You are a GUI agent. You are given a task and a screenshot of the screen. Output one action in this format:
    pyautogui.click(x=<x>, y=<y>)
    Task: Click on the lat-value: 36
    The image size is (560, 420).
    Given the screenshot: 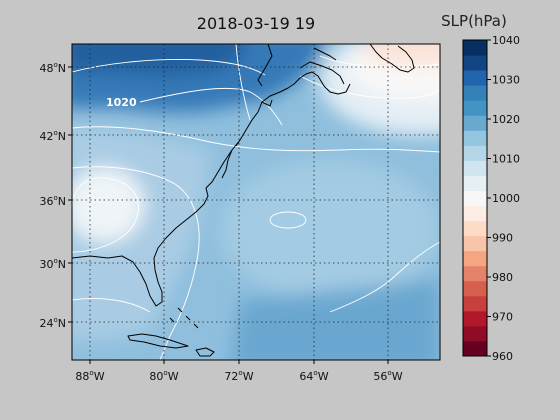 What is the action you would take?
    pyautogui.click(x=46, y=201)
    